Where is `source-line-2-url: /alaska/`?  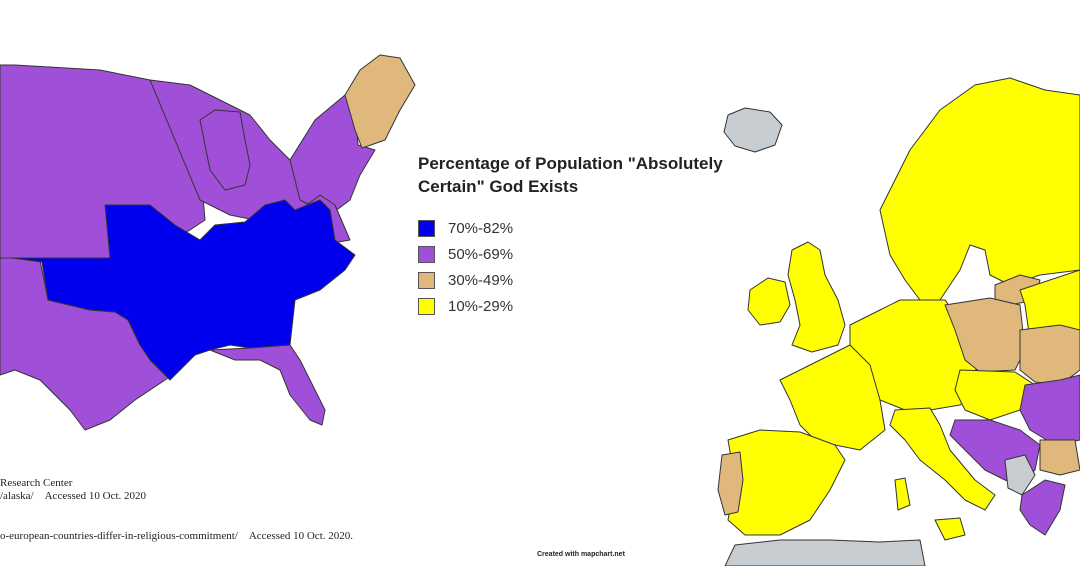 source-line-2-url: /alaska/ is located at coordinates (17, 496).